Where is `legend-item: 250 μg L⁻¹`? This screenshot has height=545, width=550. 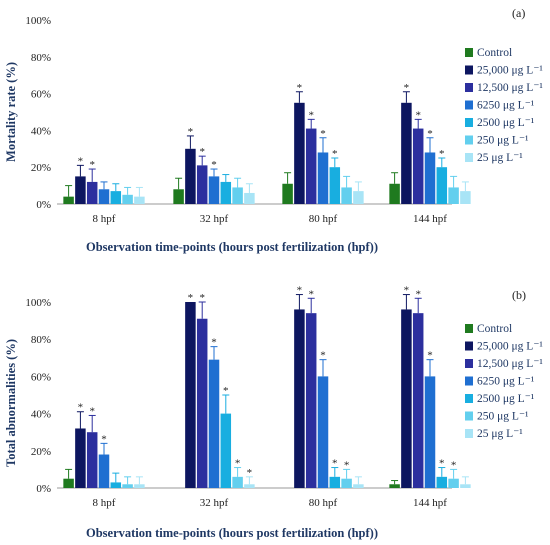
legend-item: 250 μg L⁻¹ is located at coordinates (497, 141).